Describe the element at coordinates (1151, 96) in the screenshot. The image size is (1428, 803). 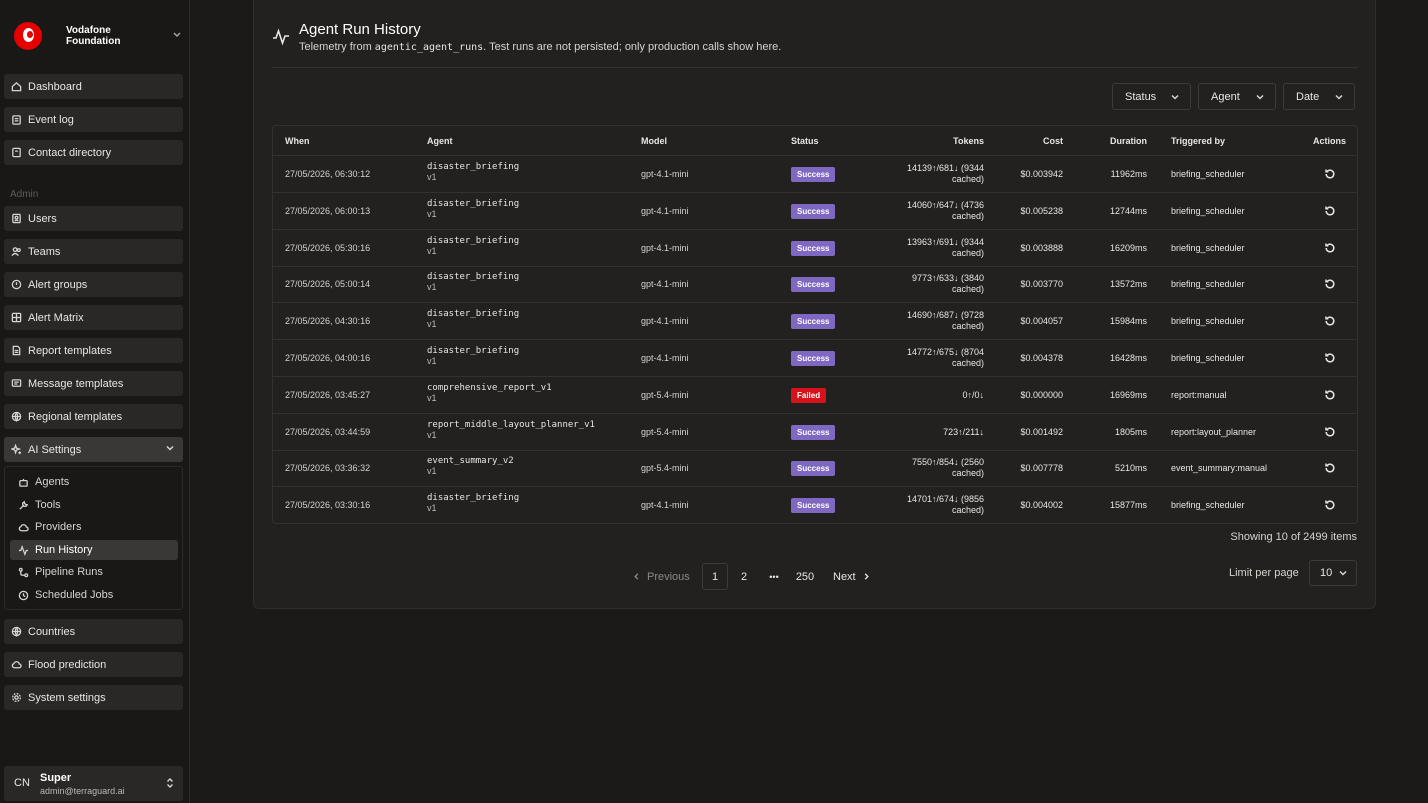
I see `status-filter: Status` at that location.